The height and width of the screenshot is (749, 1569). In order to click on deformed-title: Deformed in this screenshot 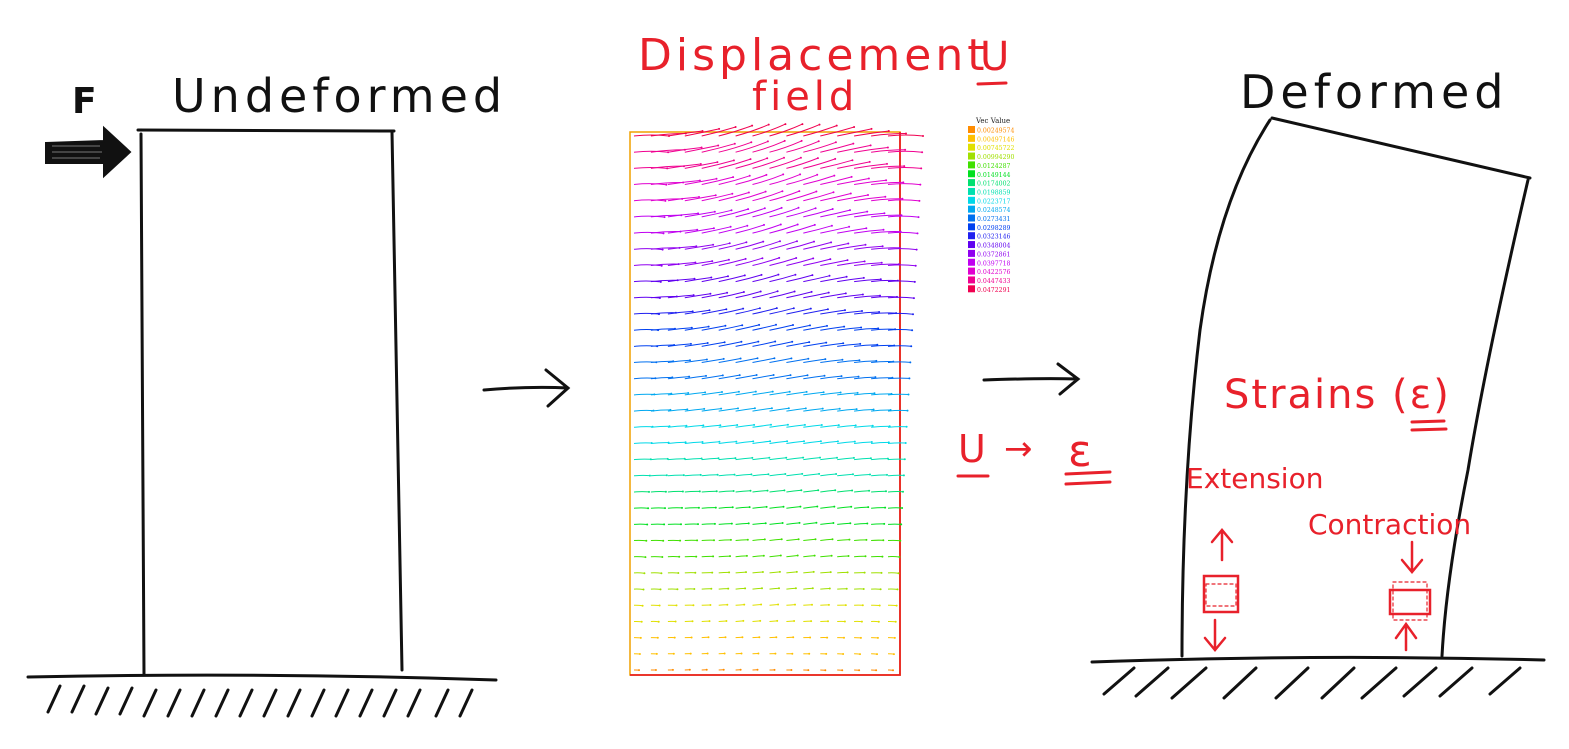, I will do `click(1374, 92)`.